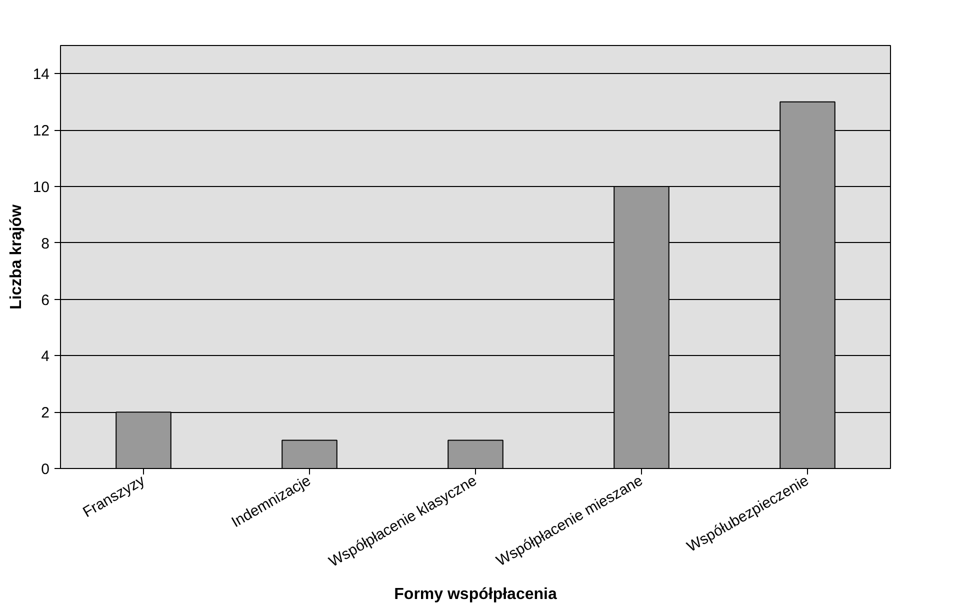 The image size is (957, 608). I want to click on y-tick-label: 6, so click(45, 300).